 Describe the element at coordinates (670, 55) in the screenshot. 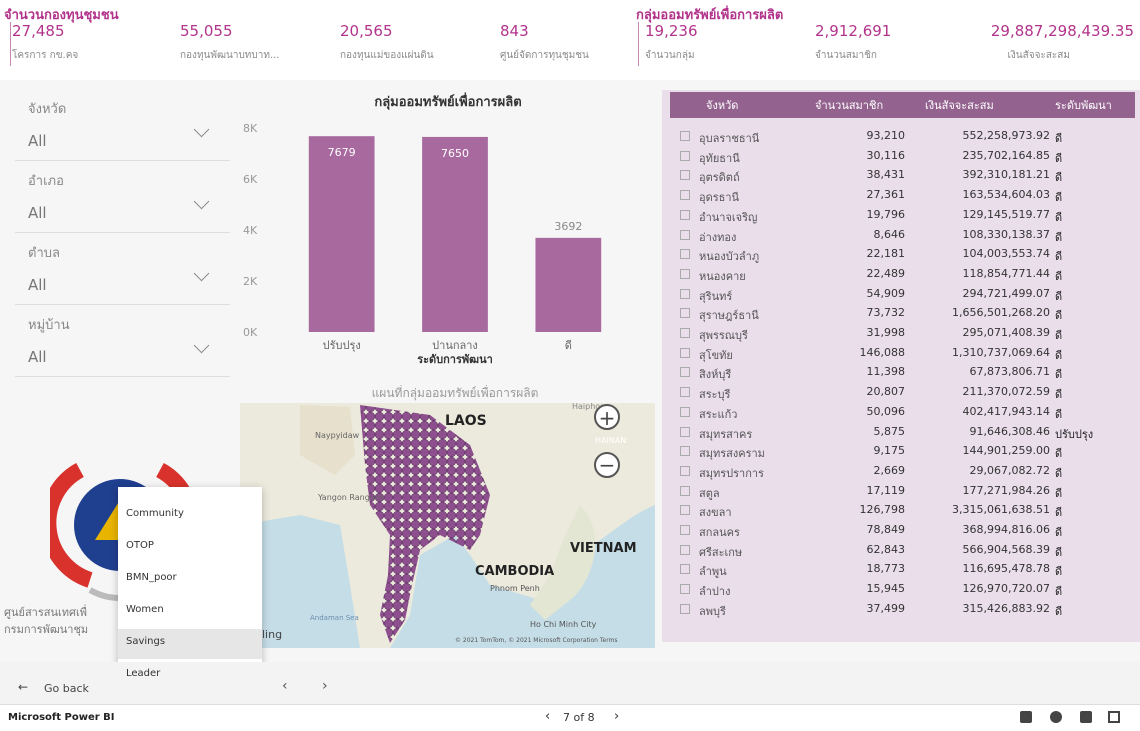

I see `kpi-label: จำนวนกลุ่ม` at that location.